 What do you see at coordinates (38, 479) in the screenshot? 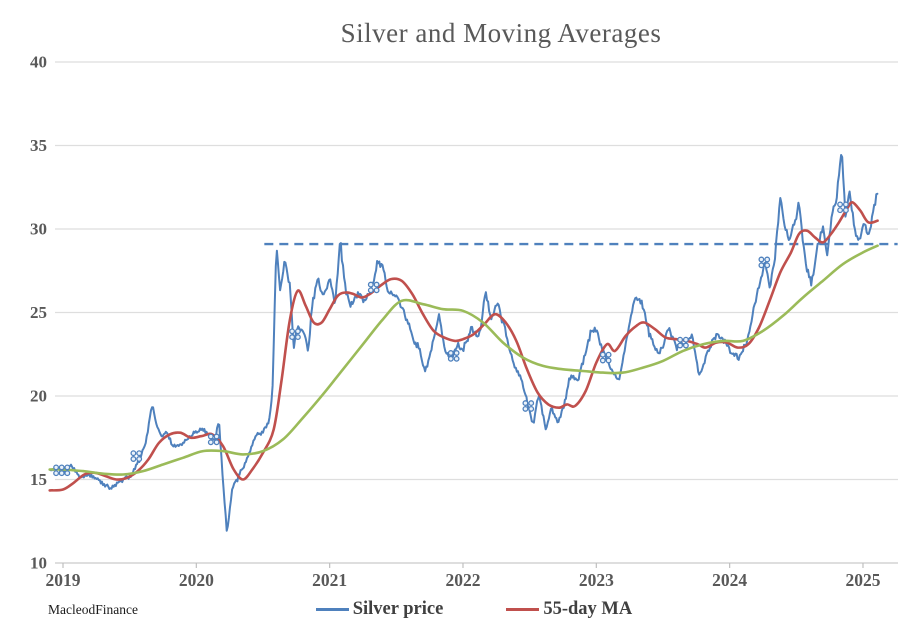
I see `y-tick-label: 15` at bounding box center [38, 479].